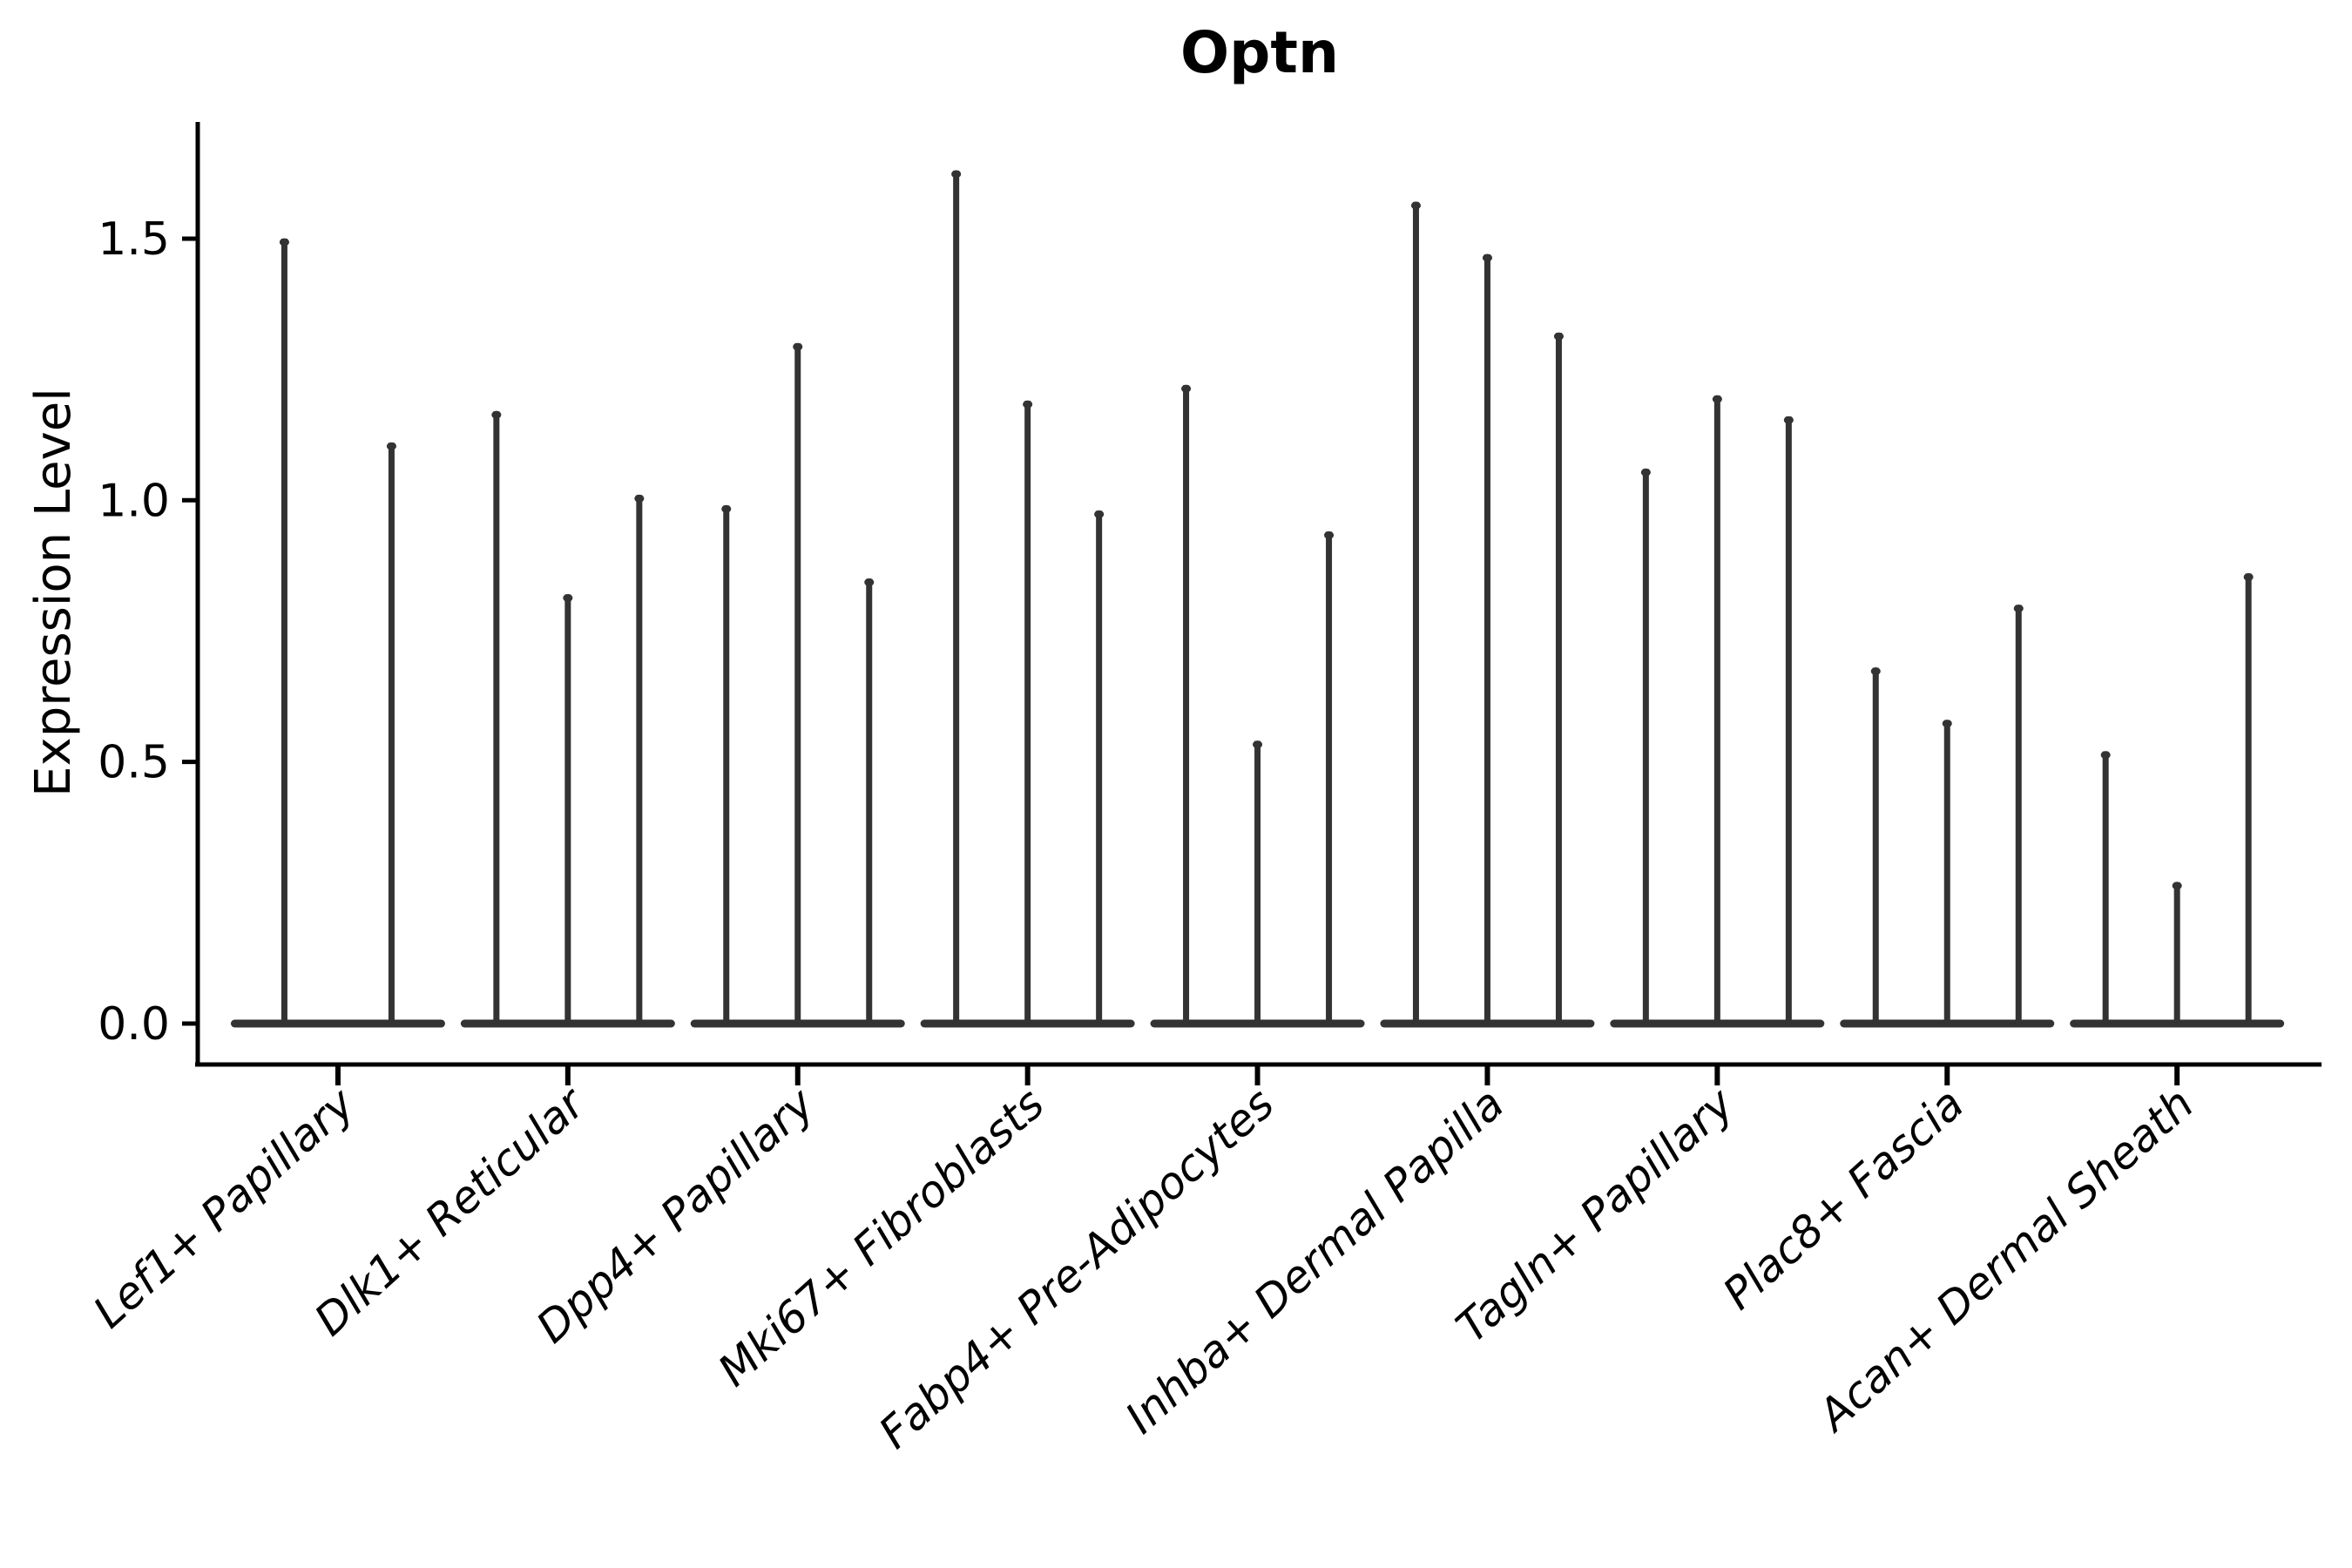  Describe the element at coordinates (1076, 1268) in the screenshot. I see `x-tick-label: Fabp4+ Pre-Adipocytes` at that location.